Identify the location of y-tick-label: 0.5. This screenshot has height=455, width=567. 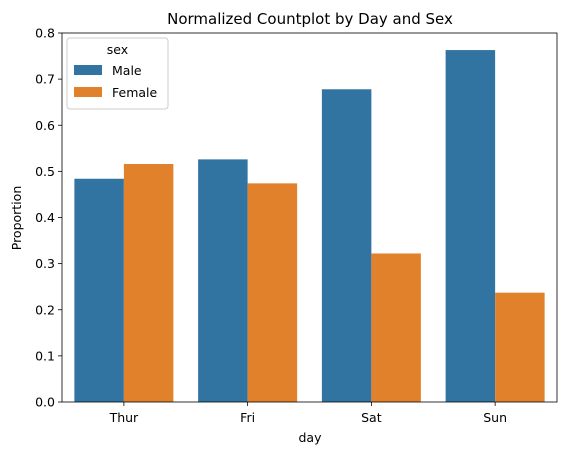
(45, 171).